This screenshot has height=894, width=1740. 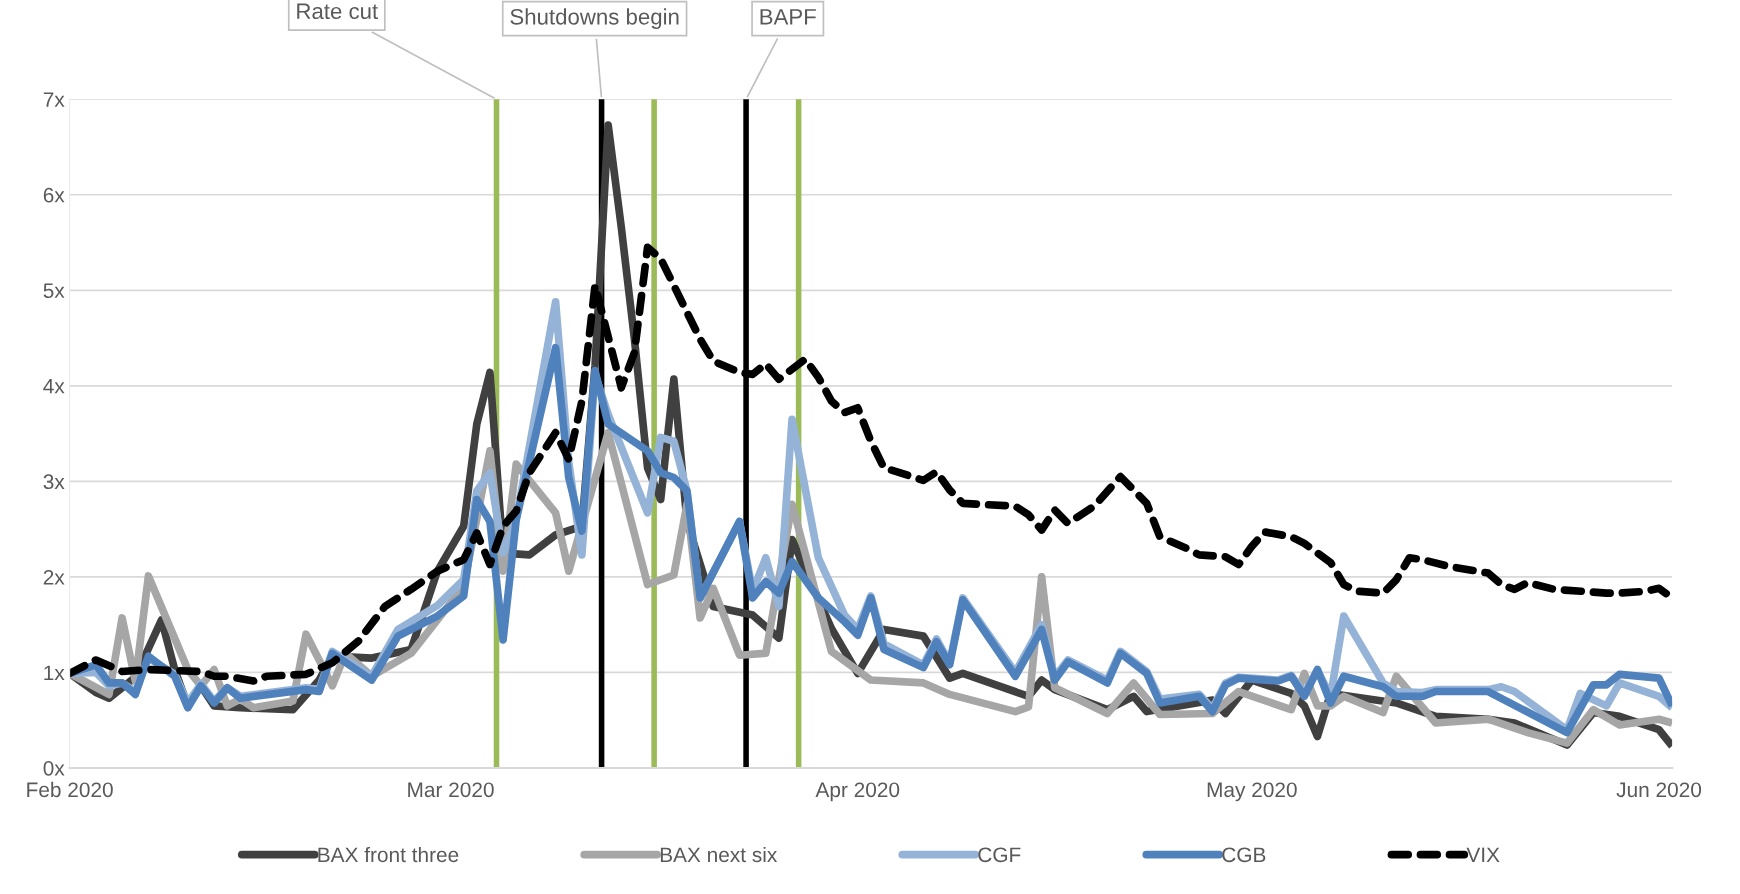 What do you see at coordinates (1244, 855) in the screenshot?
I see `legend-label: CGB` at bounding box center [1244, 855].